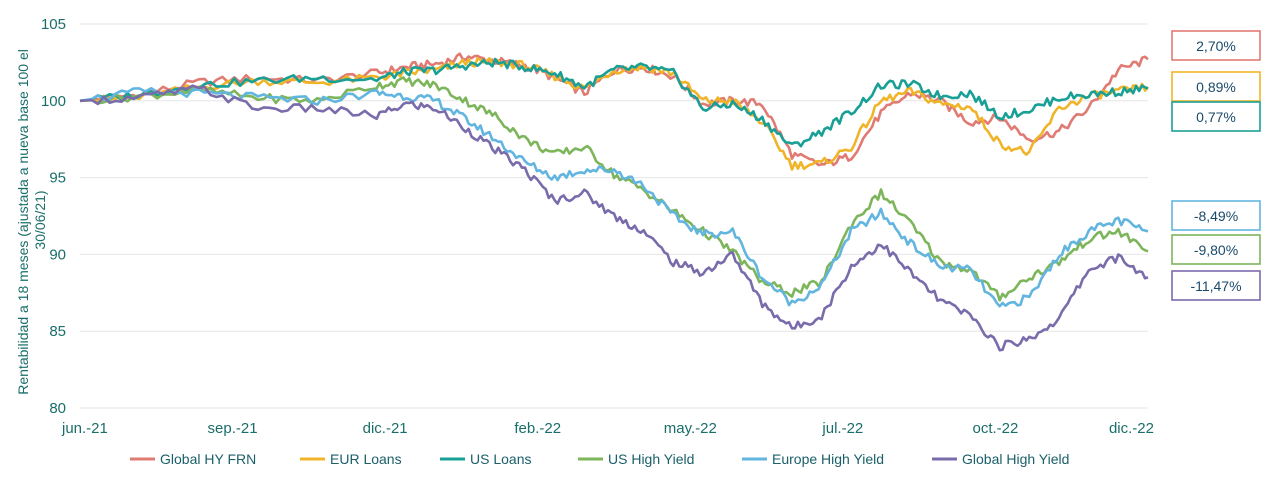 This screenshot has width=1280, height=490. What do you see at coordinates (84, 428) in the screenshot?
I see `x-tick-label: jun.-21` at bounding box center [84, 428].